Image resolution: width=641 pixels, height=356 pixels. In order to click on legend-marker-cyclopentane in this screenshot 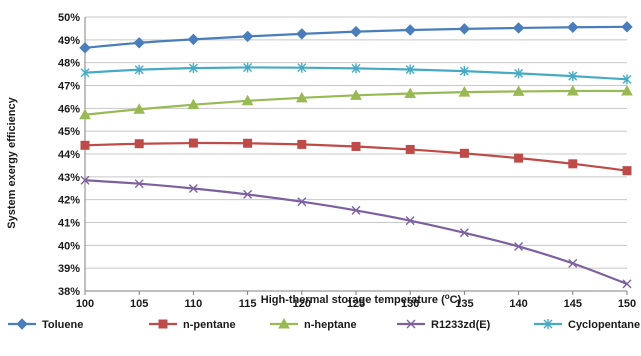, I will do `click(548, 324)`.